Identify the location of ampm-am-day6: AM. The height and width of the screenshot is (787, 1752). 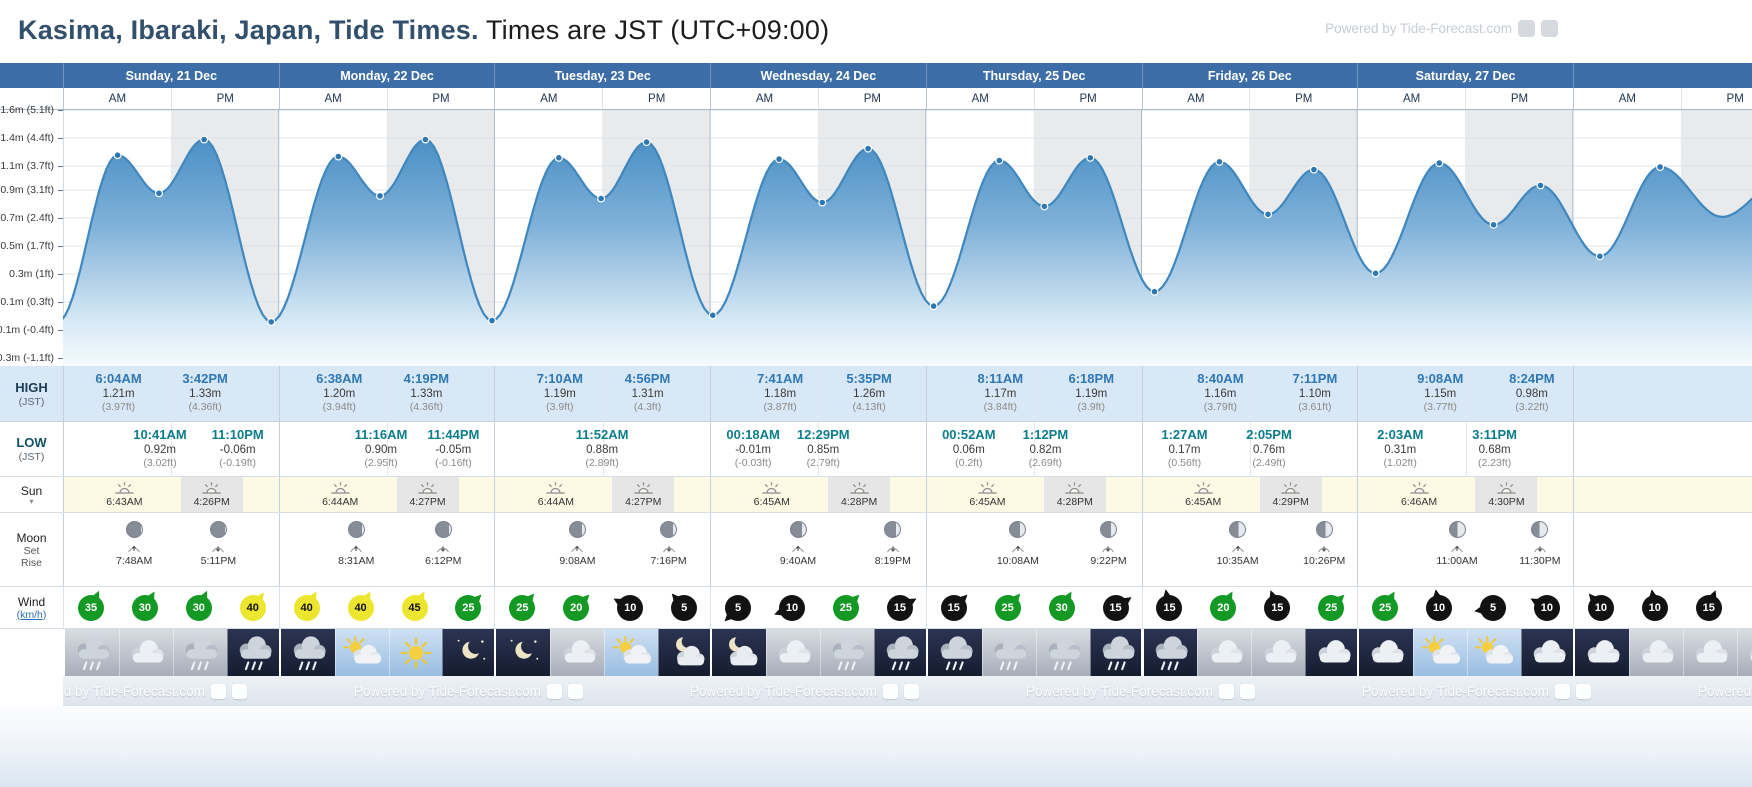
(1195, 98).